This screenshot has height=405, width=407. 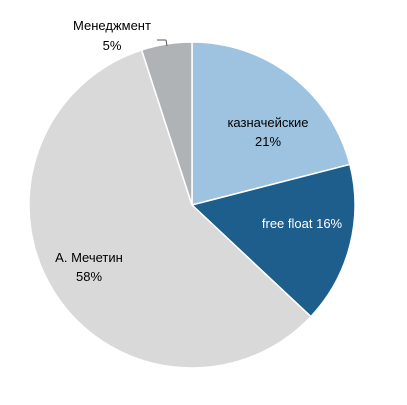 What do you see at coordinates (302, 223) in the screenshot?
I see `slice-label-free-float: free float 16%` at bounding box center [302, 223].